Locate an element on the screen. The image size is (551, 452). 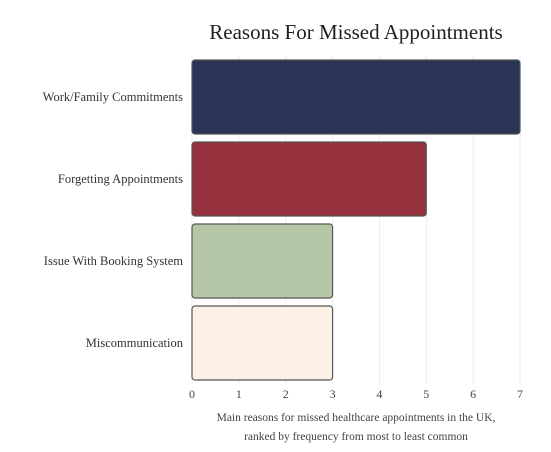
category-label: Miscommunication is located at coordinates (135, 343).